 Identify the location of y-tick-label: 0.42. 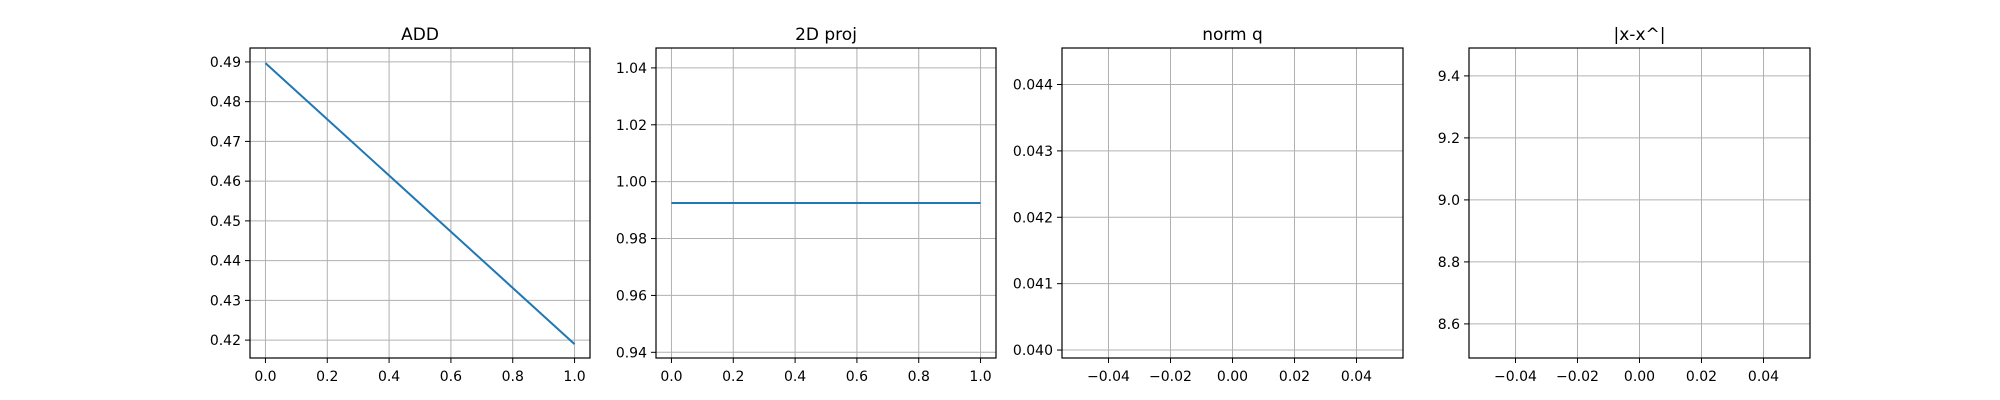
(225, 341).